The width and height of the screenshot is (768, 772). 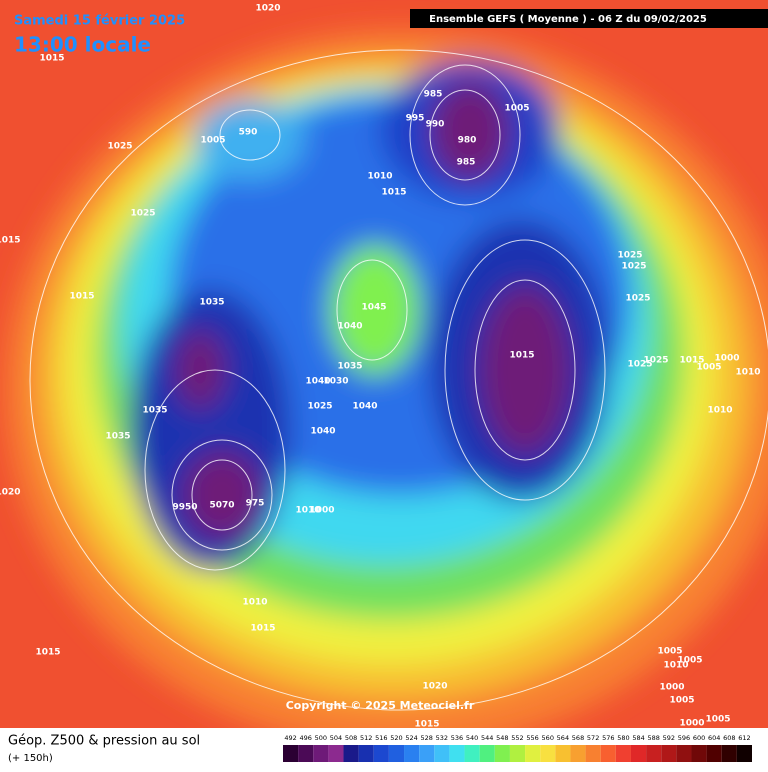 What do you see at coordinates (427, 738) in the screenshot?
I see `colorbar-label: 528` at bounding box center [427, 738].